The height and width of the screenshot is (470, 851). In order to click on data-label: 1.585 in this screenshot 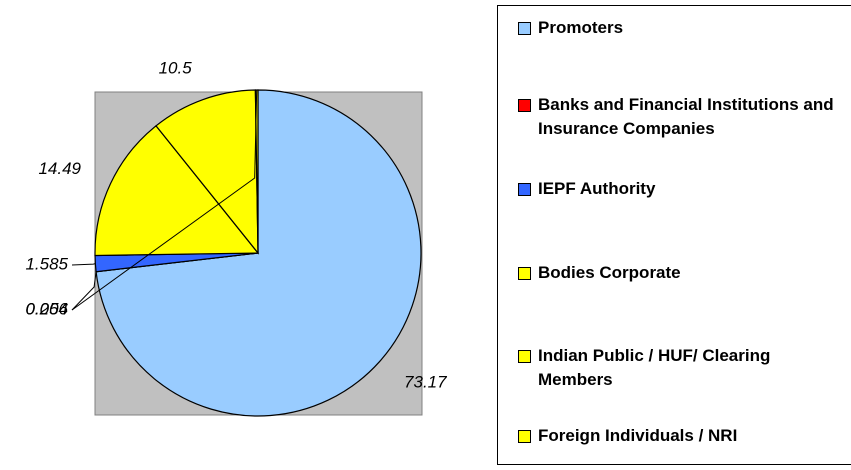, I will do `click(46, 263)`.